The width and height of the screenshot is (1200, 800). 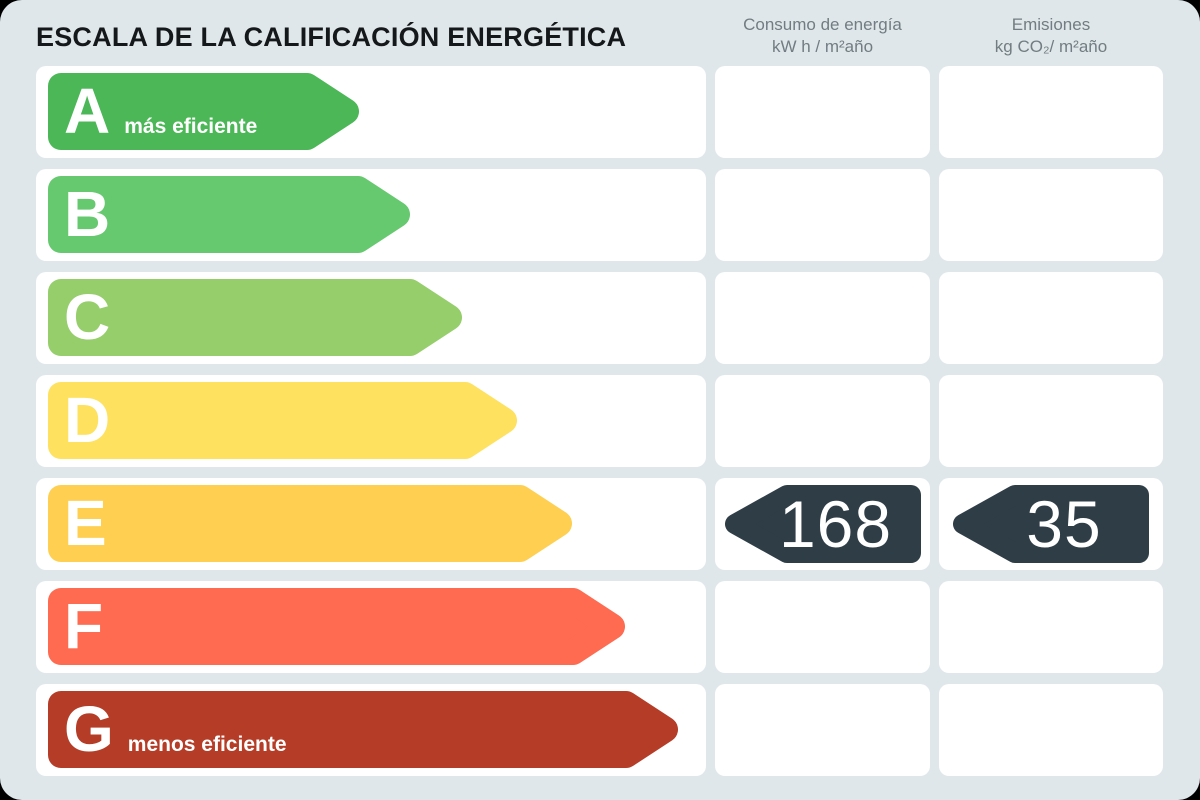 I want to click on rating-bar-c: C, so click(x=255, y=317).